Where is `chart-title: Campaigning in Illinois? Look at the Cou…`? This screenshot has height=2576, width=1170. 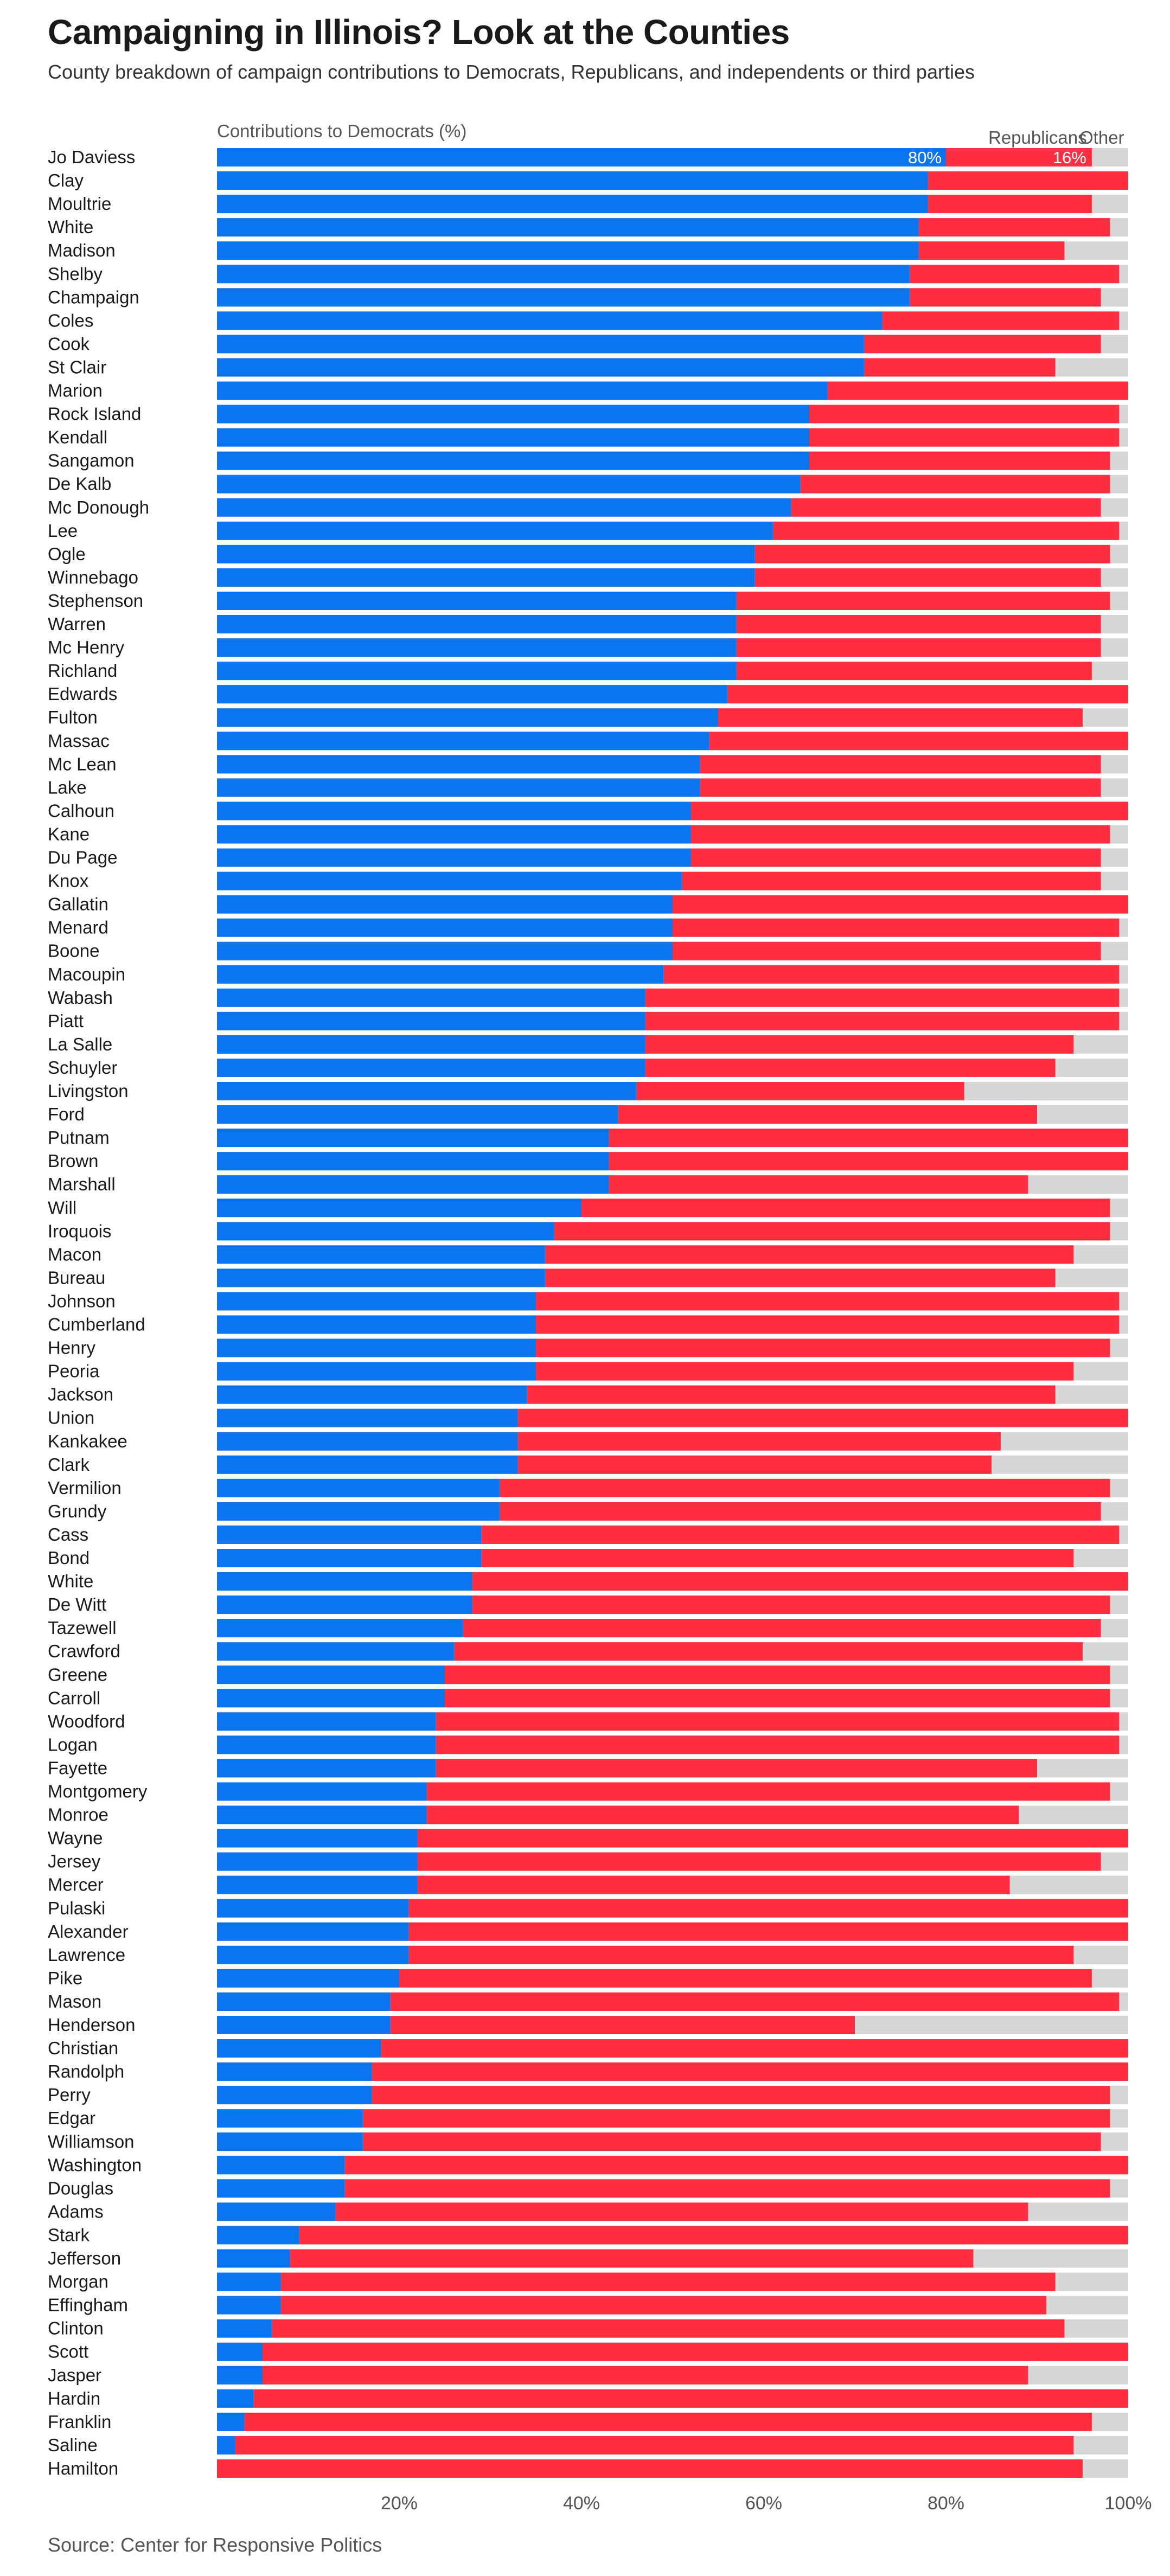
chart-title: Campaigning in Illinois? Look at the Cou… is located at coordinates (419, 32).